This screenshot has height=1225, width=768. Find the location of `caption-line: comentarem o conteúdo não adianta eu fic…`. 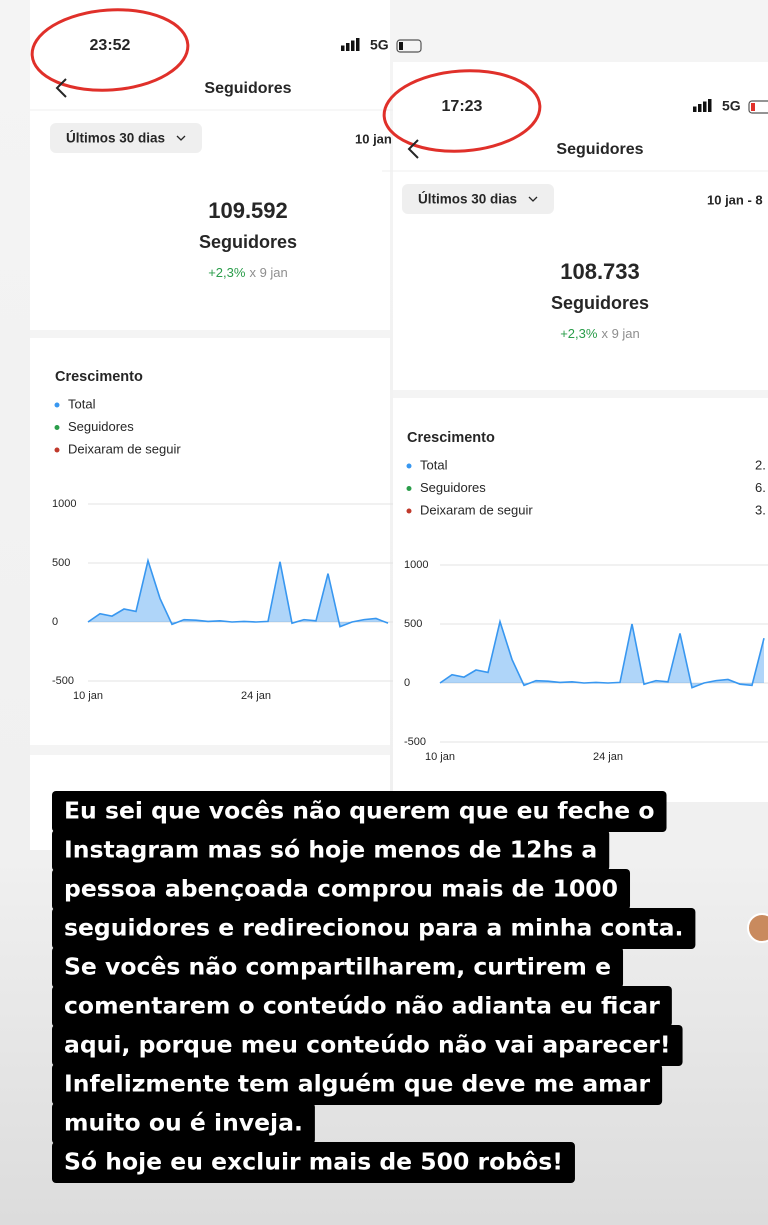

caption-line: comentarem o conteúdo não adianta eu fic… is located at coordinates (362, 1006).